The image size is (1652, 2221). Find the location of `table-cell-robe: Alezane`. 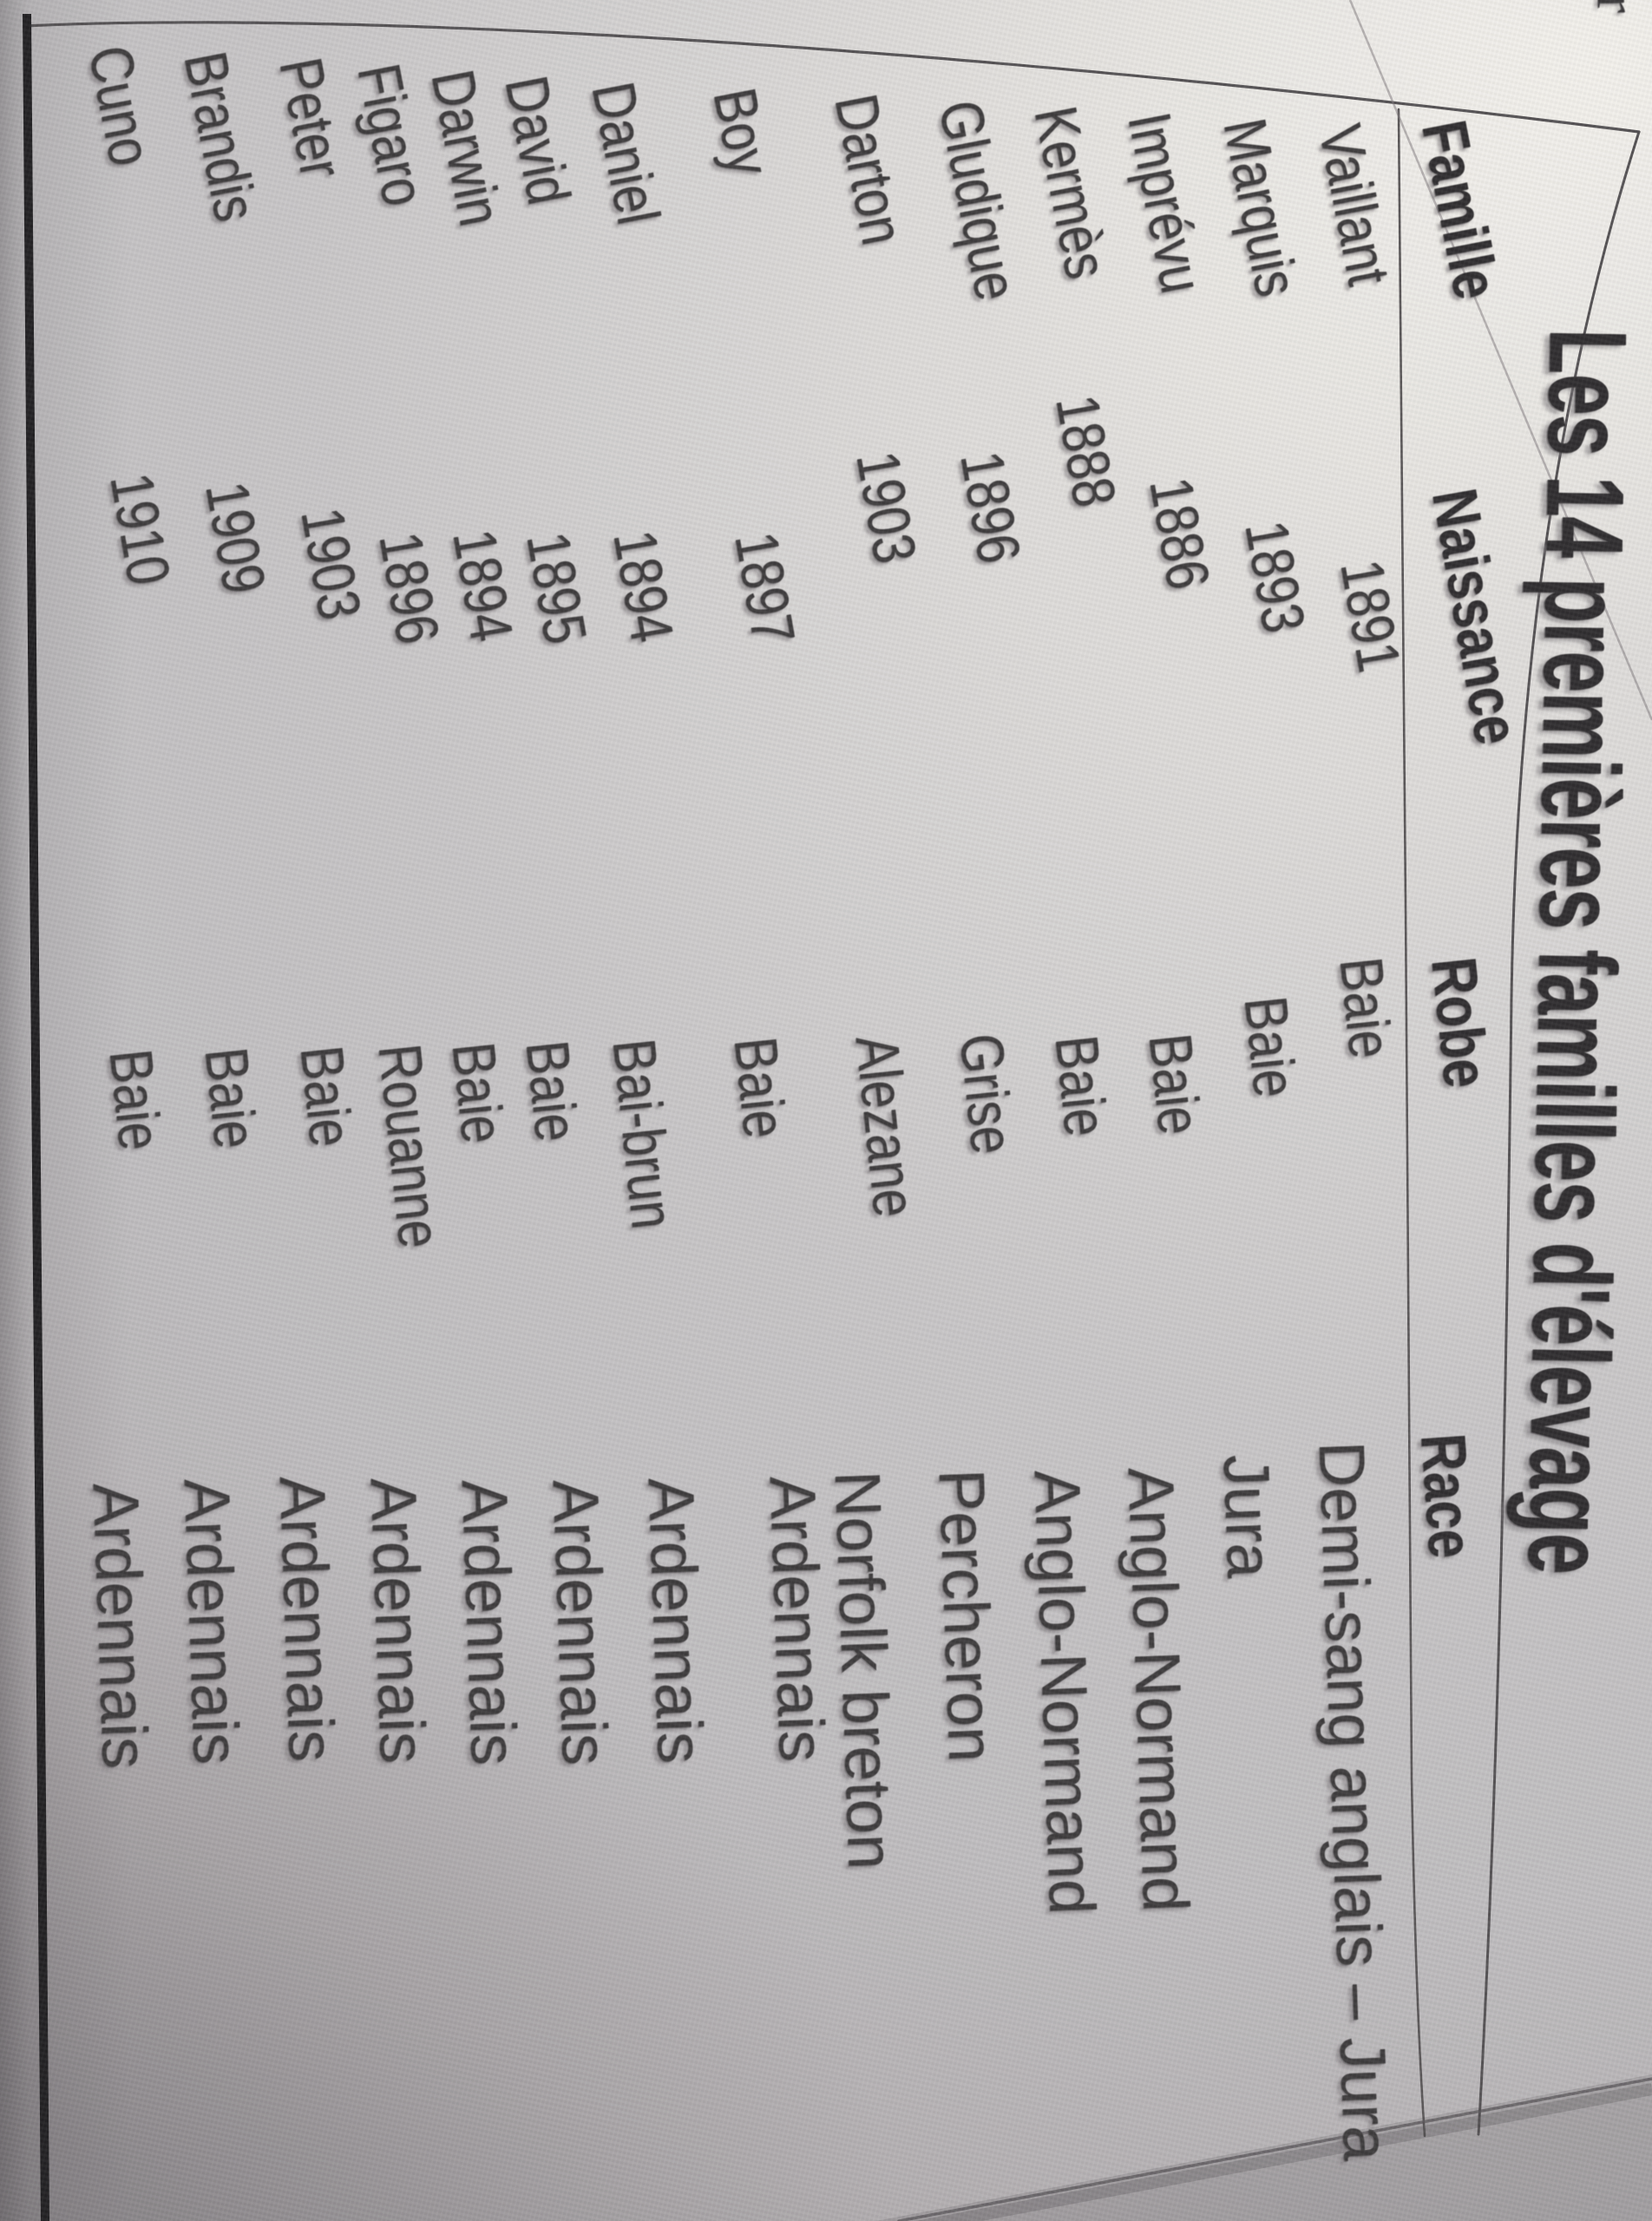

table-cell-robe: Alezane is located at coordinates (886, 1126).